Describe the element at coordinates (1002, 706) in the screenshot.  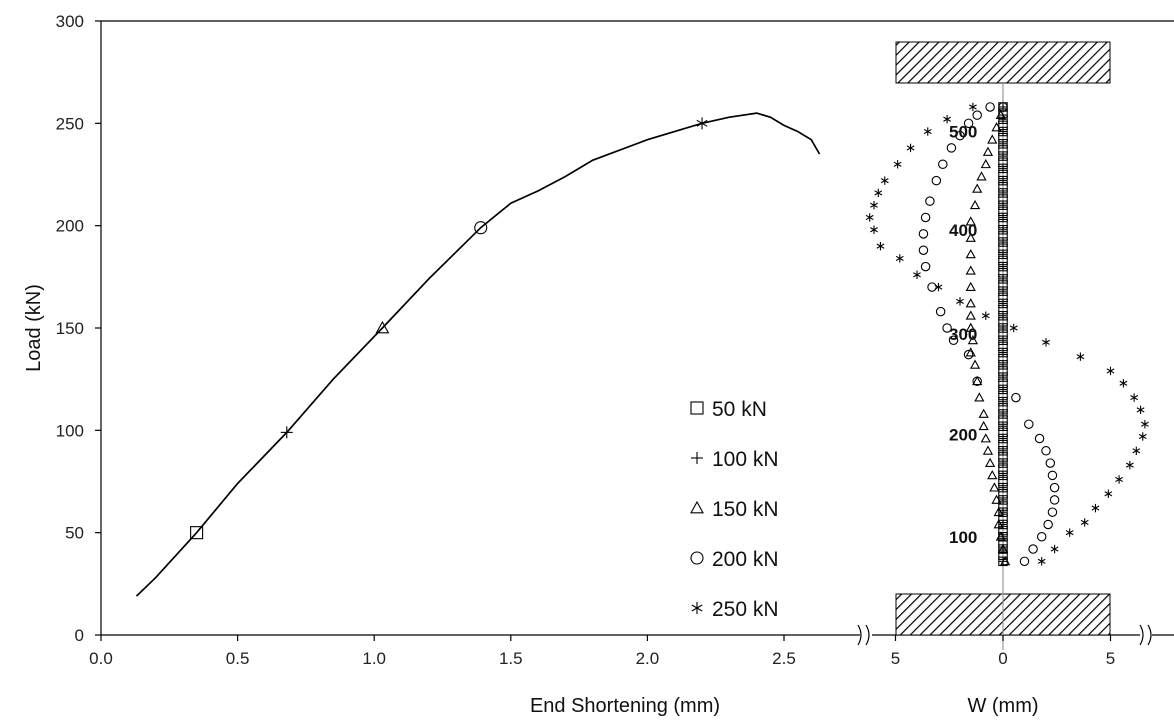
I see `w-axis-title: W (mm)` at that location.